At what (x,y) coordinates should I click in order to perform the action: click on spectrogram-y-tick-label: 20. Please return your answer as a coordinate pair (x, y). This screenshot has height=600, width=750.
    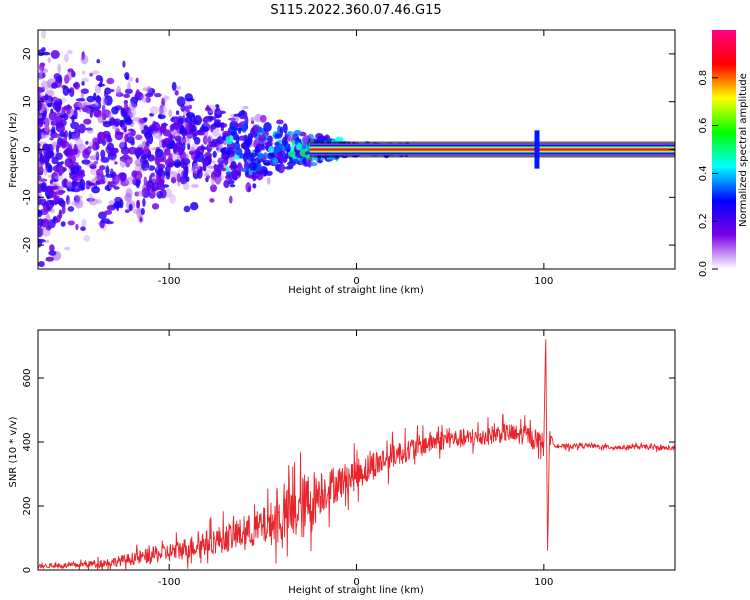
    Looking at the image, I should click on (27, 54).